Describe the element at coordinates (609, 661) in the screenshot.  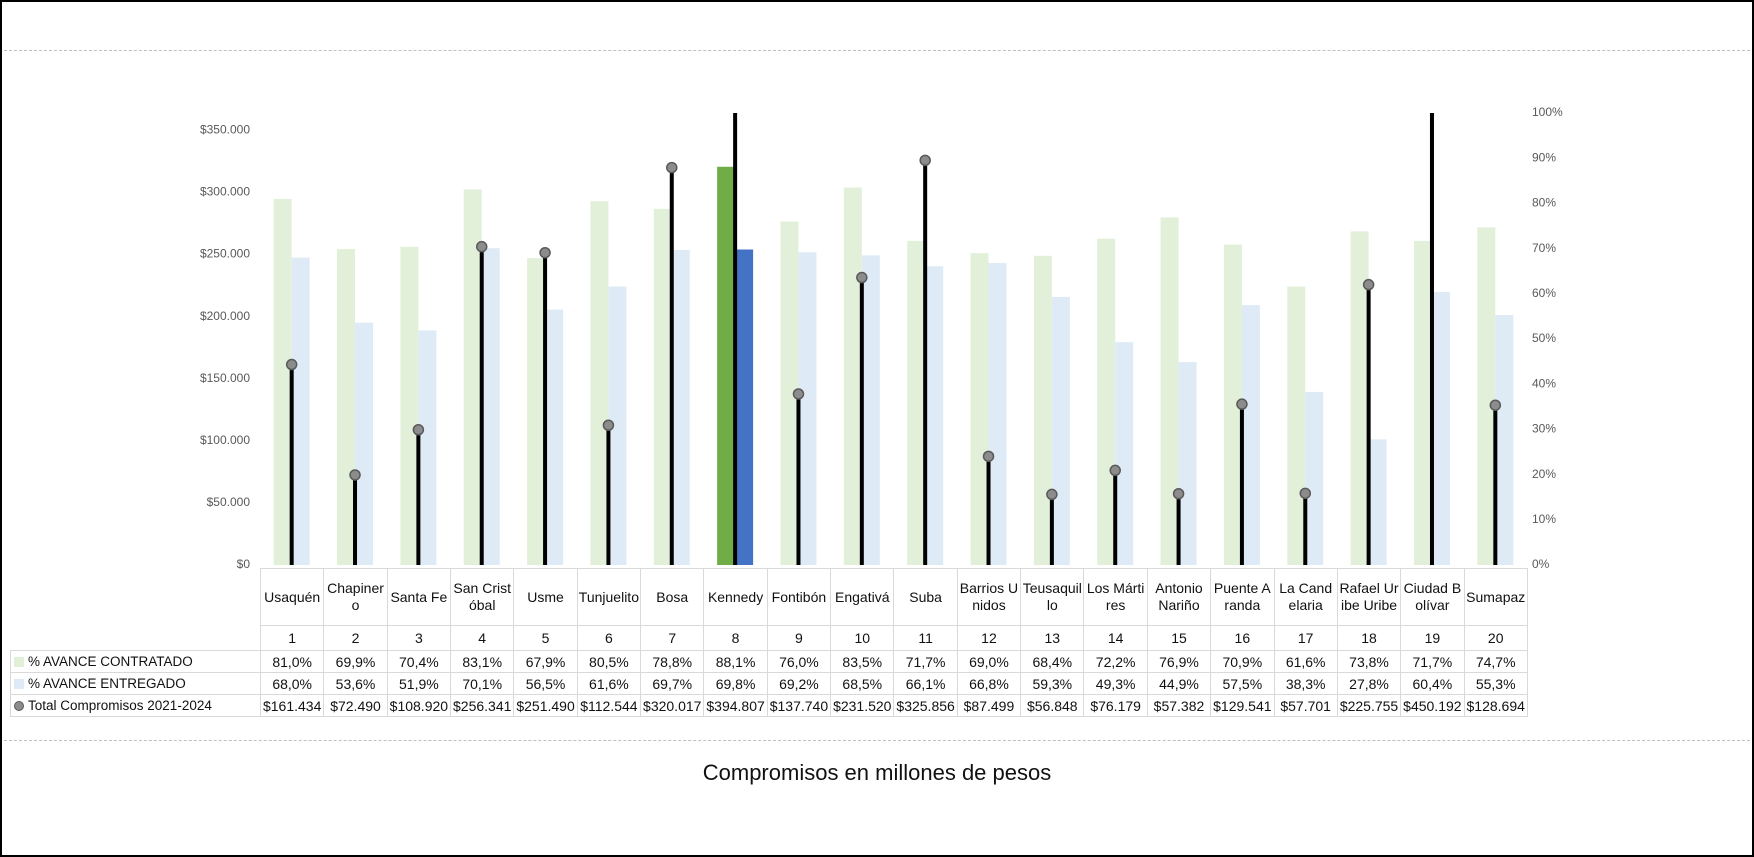
I see `data-label: 80,5%` at that location.